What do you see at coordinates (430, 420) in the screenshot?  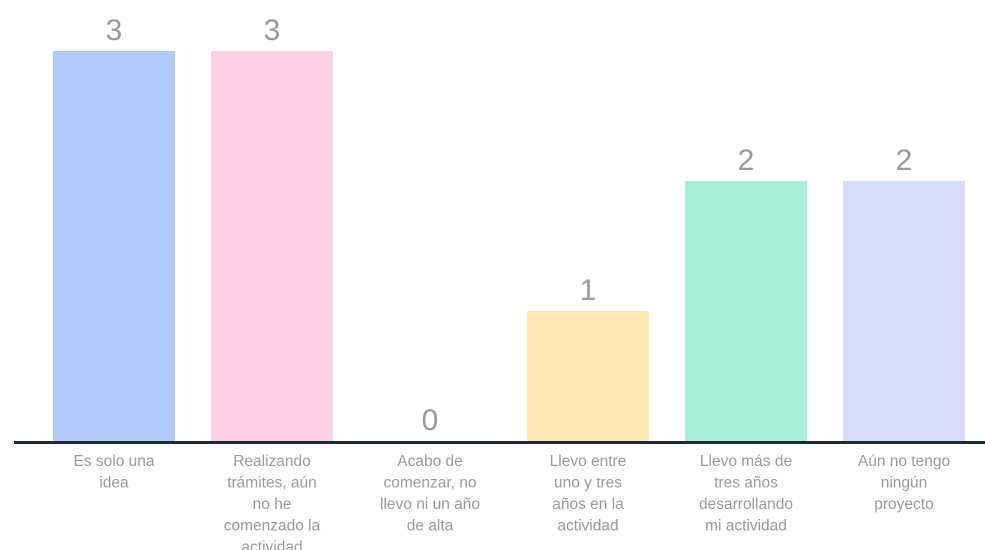 I see `bar-value-label: 0` at bounding box center [430, 420].